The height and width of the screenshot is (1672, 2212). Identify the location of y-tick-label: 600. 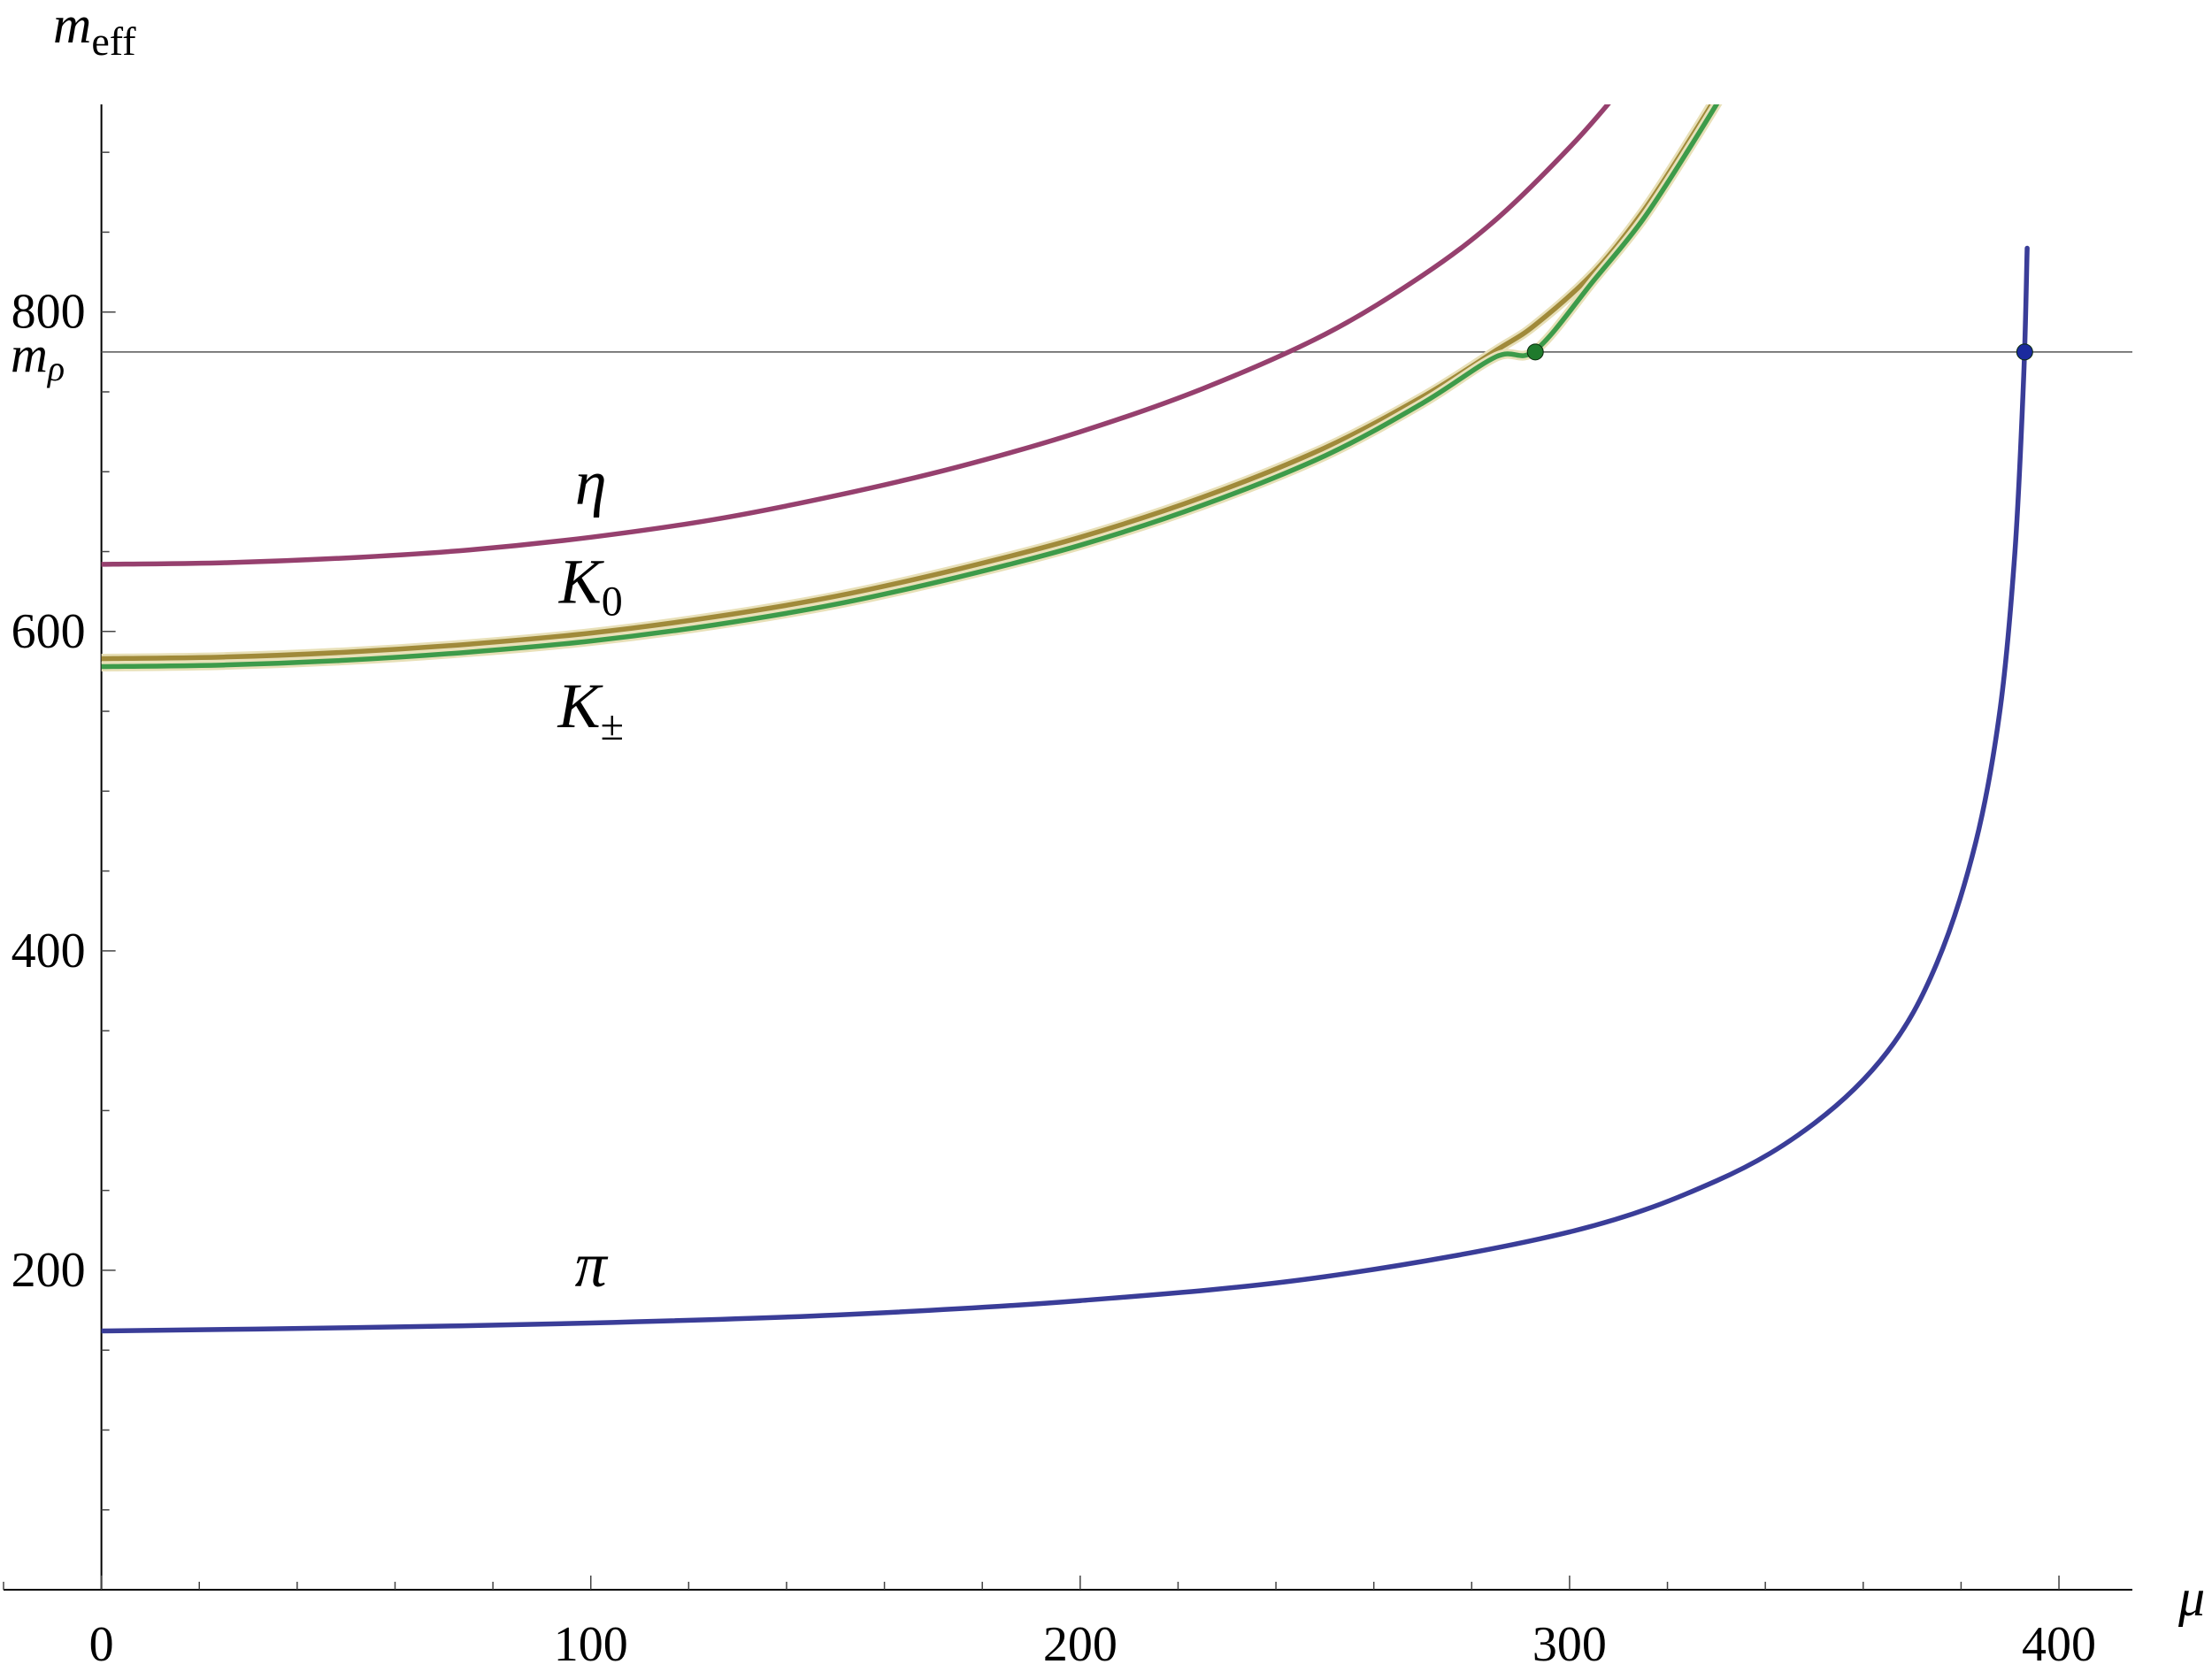
(49, 631).